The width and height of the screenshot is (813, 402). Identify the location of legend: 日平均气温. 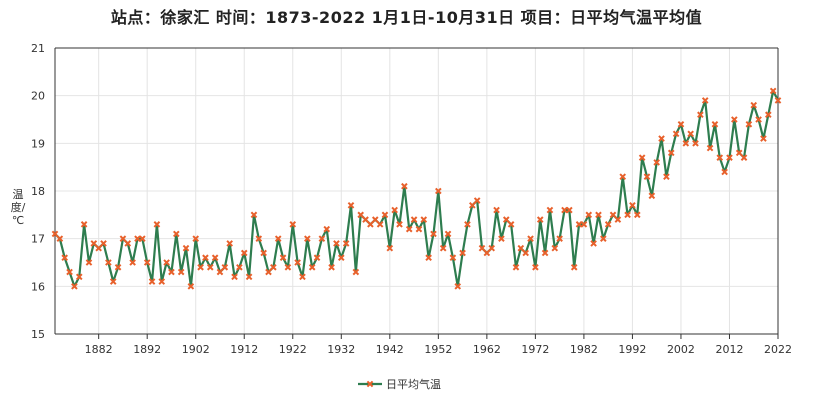
(399, 384).